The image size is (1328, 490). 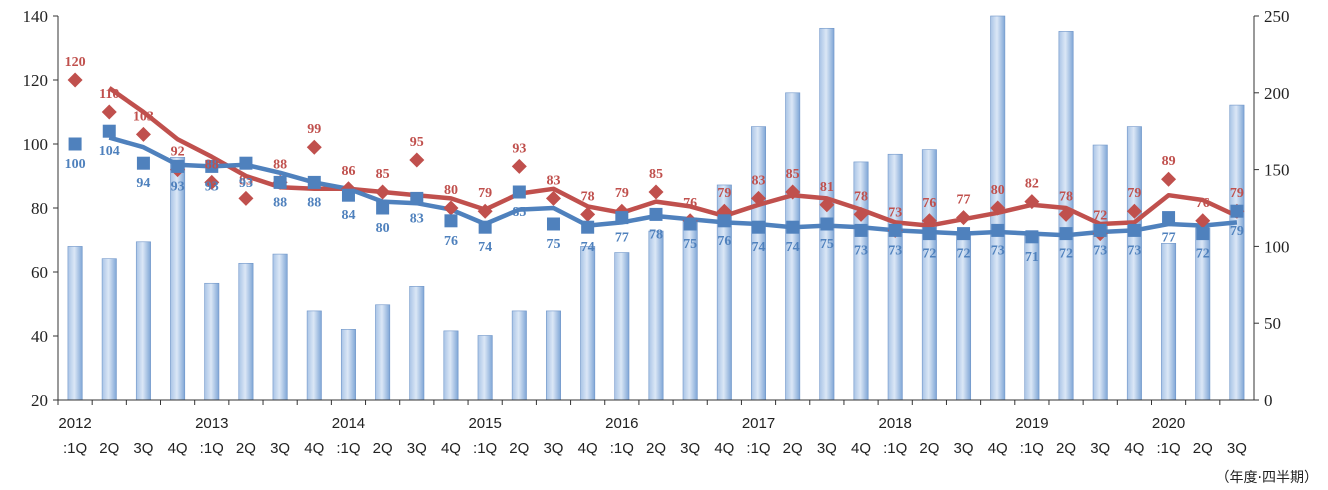 I want to click on y-left-tick-label: 20, so click(x=39, y=400).